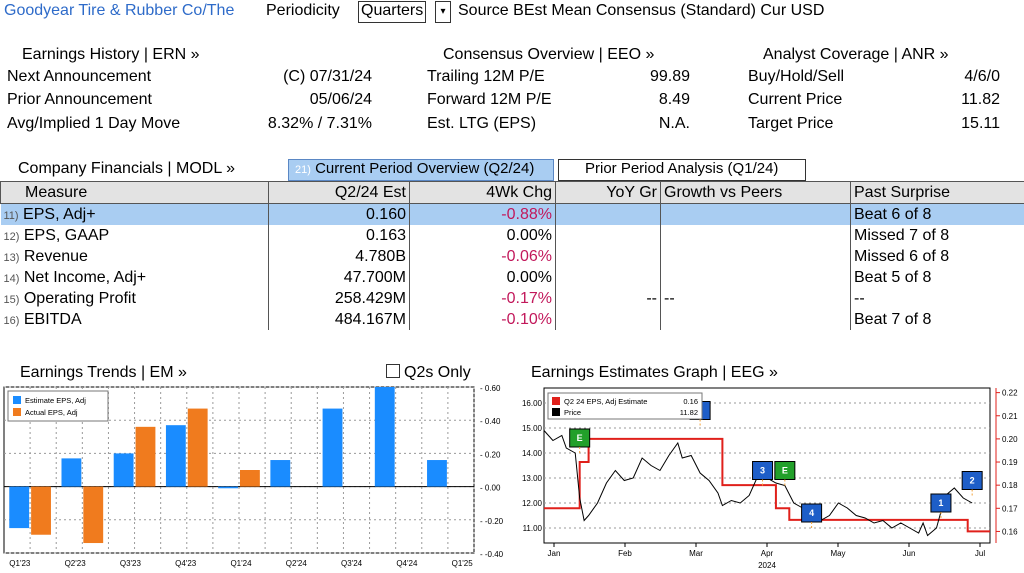  Describe the element at coordinates (303, 170) in the screenshot. I see `tab-number: 21)` at that location.